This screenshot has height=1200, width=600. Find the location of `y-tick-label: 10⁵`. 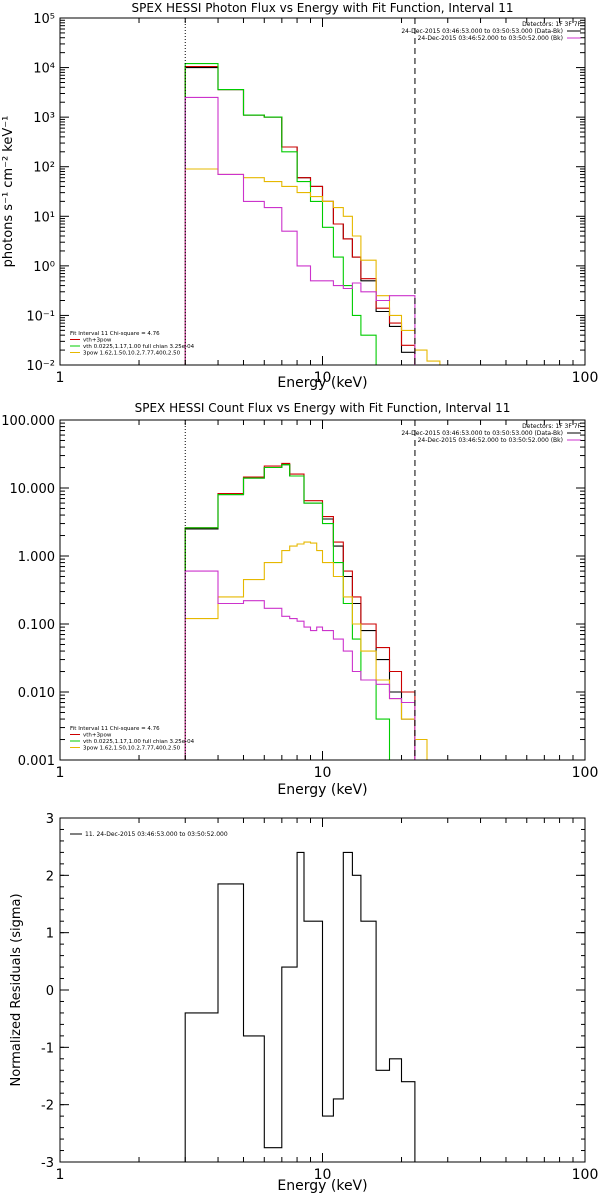

y-tick-label: 10⁵ is located at coordinates (44, 19).